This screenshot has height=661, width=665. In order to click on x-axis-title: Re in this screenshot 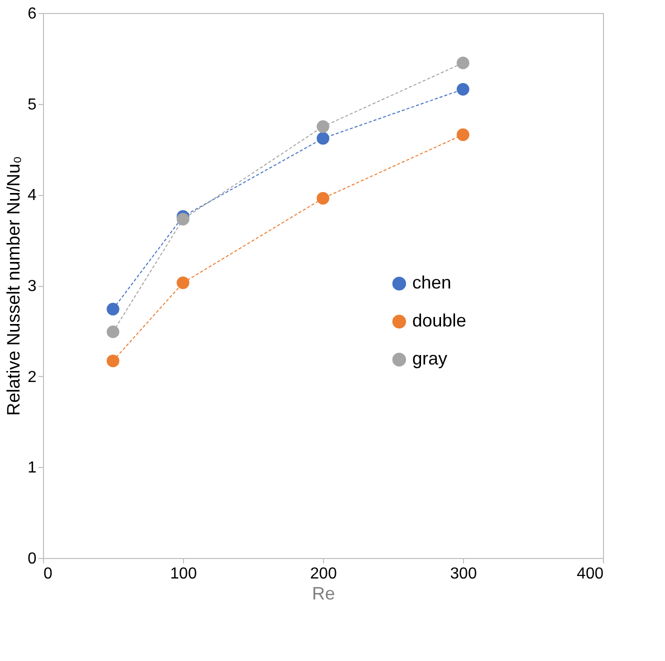, I will do `click(324, 594)`.